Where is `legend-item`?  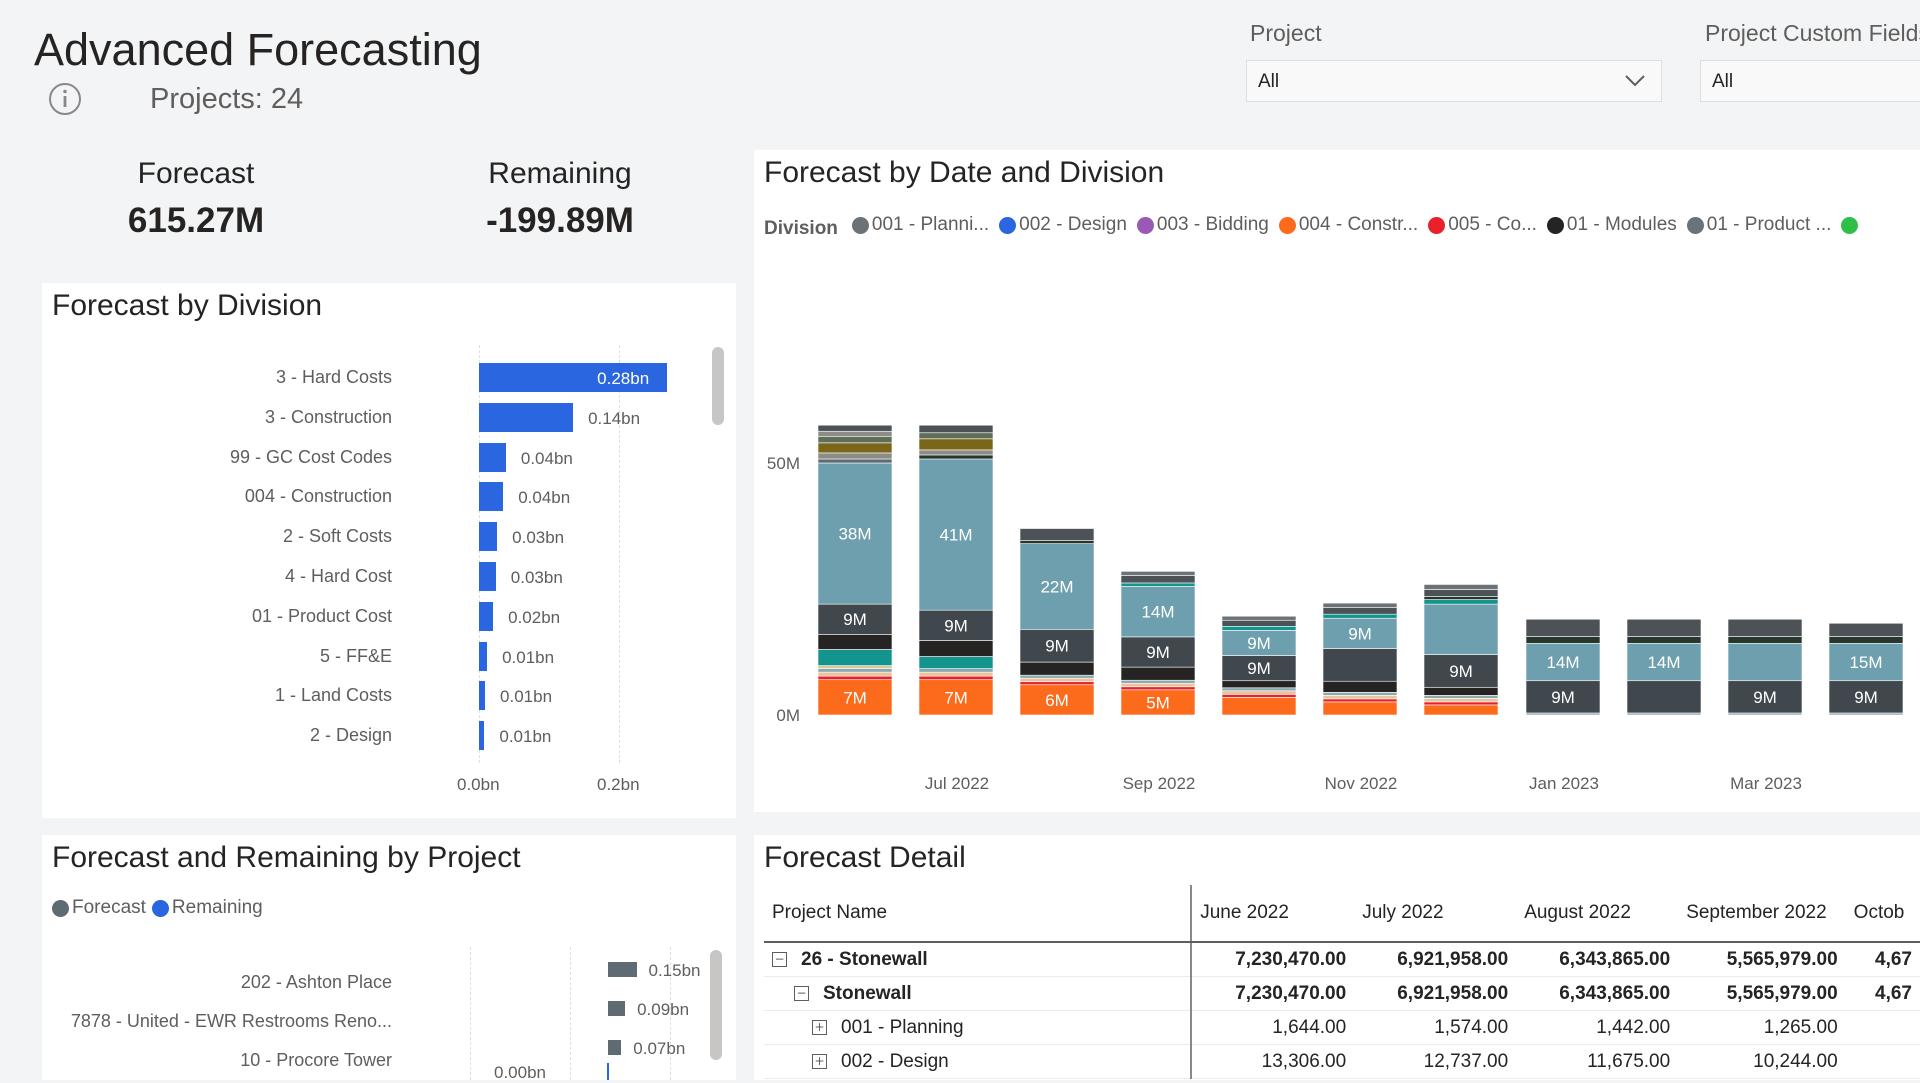
legend-item is located at coordinates (1851, 225).